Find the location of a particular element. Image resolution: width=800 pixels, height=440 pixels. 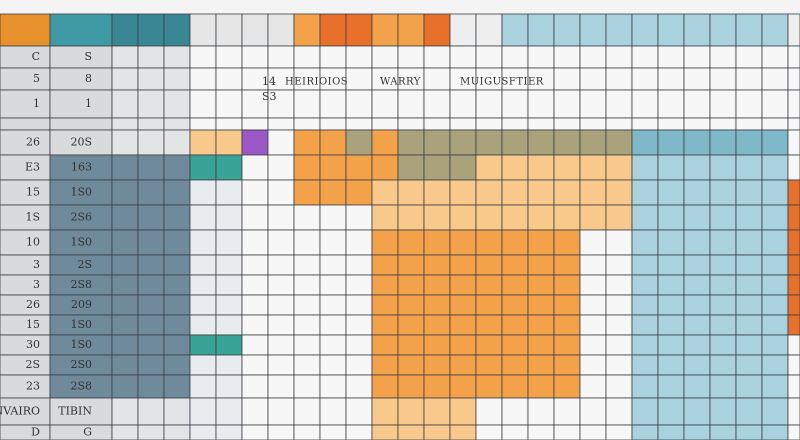

row-value: 1S0 is located at coordinates (81, 192).